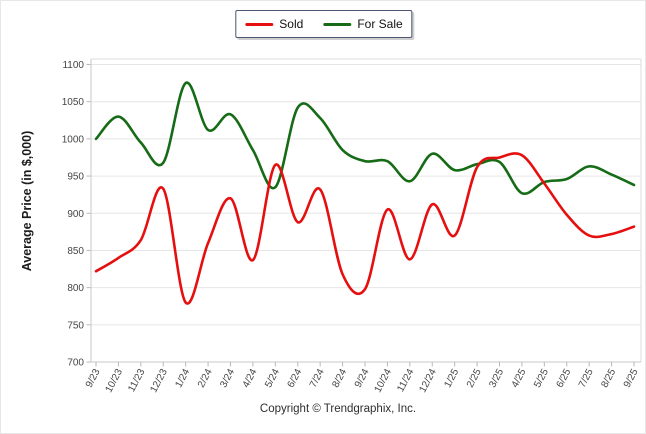  I want to click on x-tick-label: 4/24, so click(250, 378).